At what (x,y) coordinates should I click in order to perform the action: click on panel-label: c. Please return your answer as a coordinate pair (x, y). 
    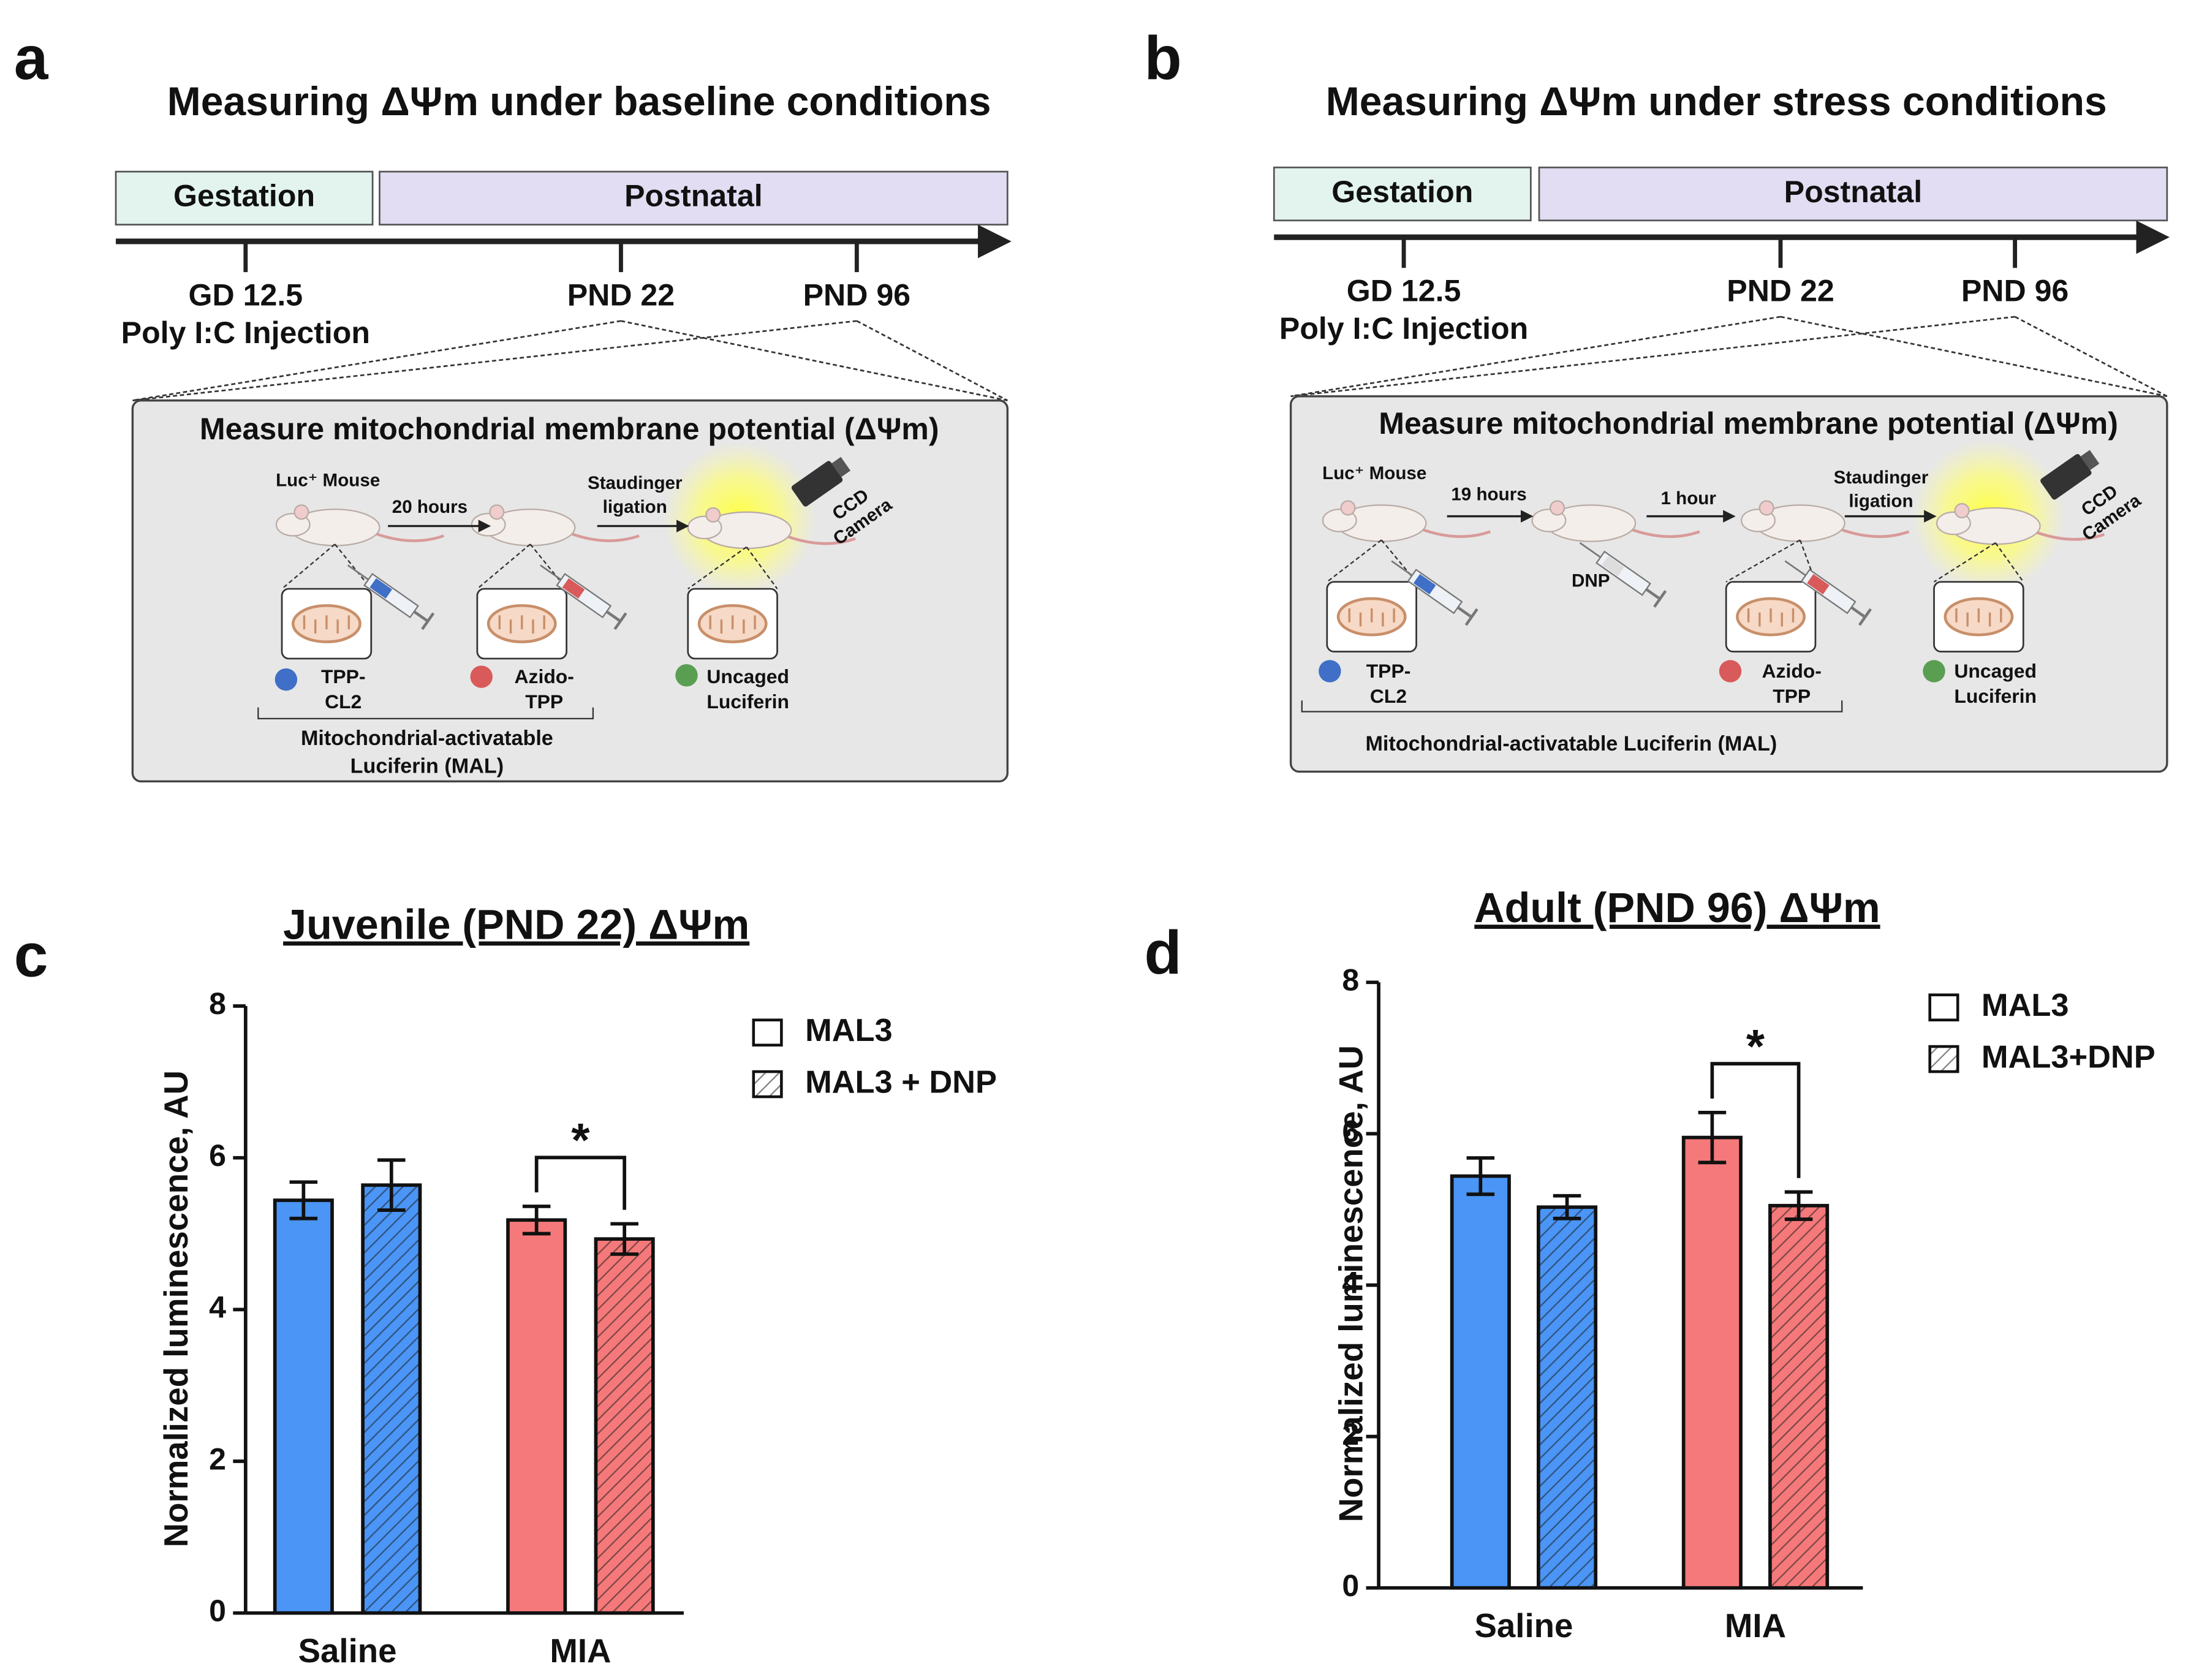
    Looking at the image, I should click on (31, 955).